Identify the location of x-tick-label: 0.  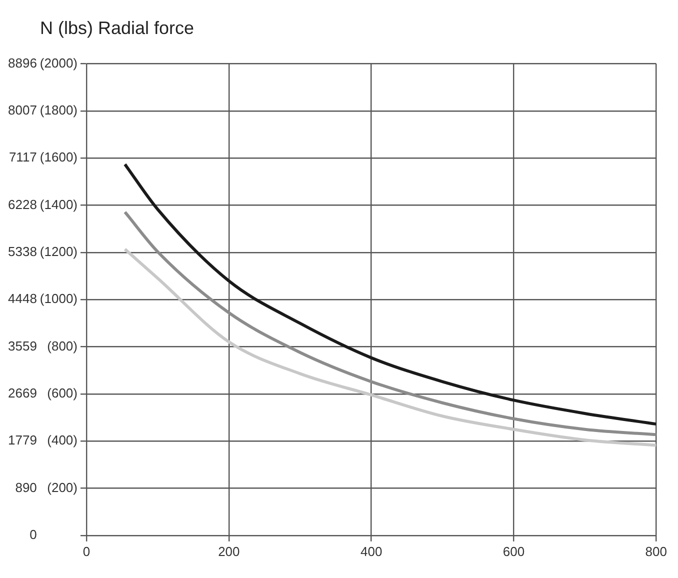
(86, 551).